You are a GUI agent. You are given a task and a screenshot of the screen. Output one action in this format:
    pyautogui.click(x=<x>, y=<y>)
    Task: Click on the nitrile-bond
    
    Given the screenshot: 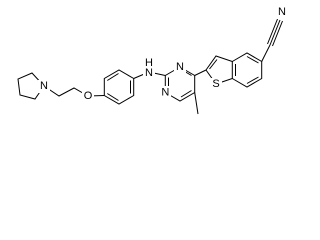 What is the action you would take?
    pyautogui.click(x=266, y=53)
    